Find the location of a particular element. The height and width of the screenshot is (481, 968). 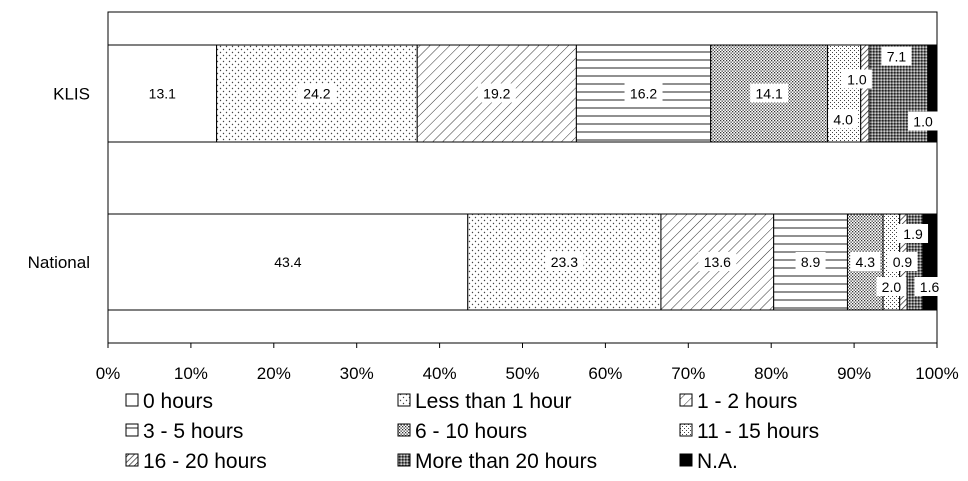

data-label-national-less-than-1-hour: 23.3 is located at coordinates (564, 261).